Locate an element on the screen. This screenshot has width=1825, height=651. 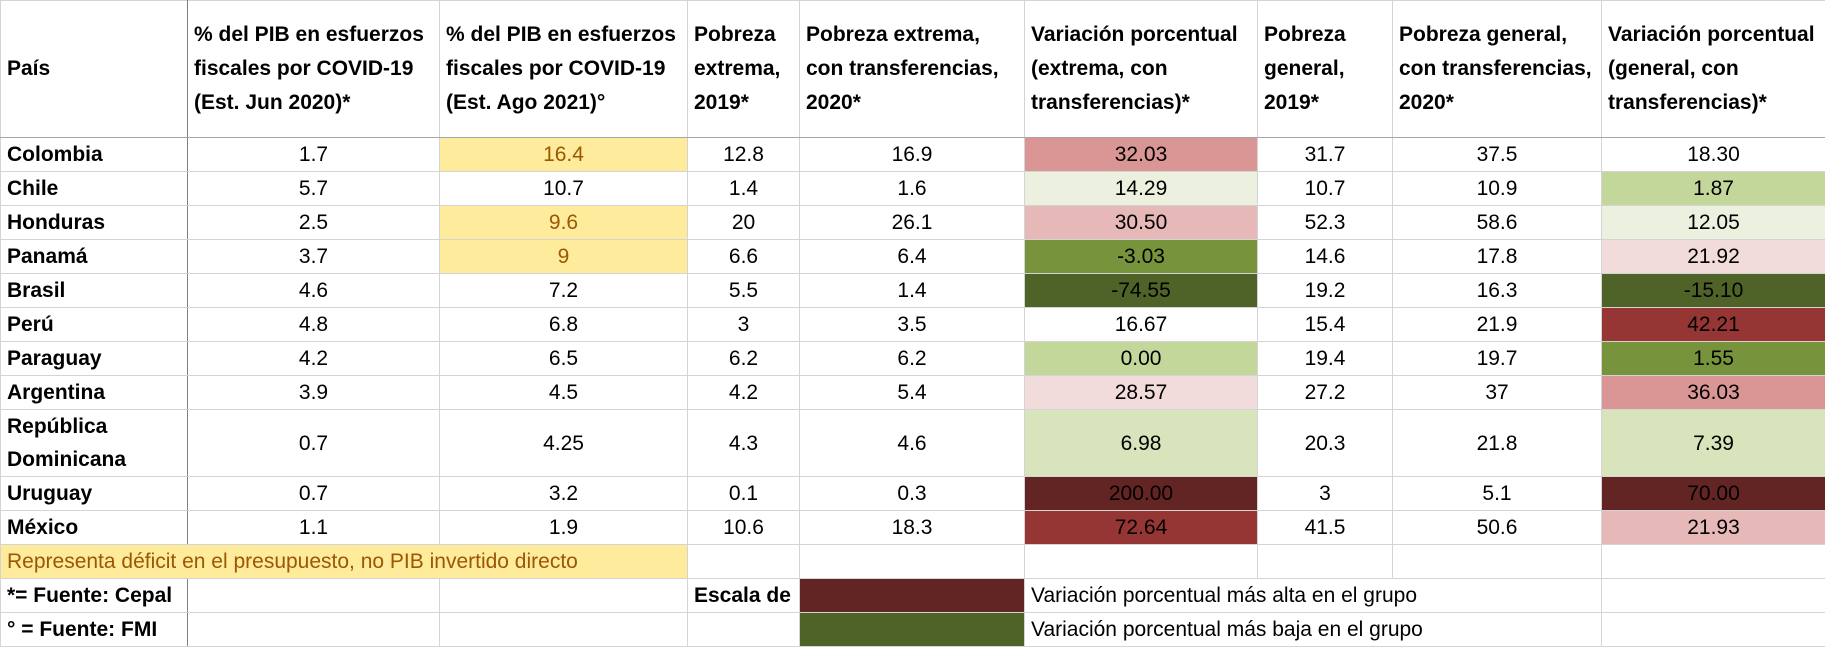
general-poverty-2020-cell: 19.7 is located at coordinates (1497, 358).